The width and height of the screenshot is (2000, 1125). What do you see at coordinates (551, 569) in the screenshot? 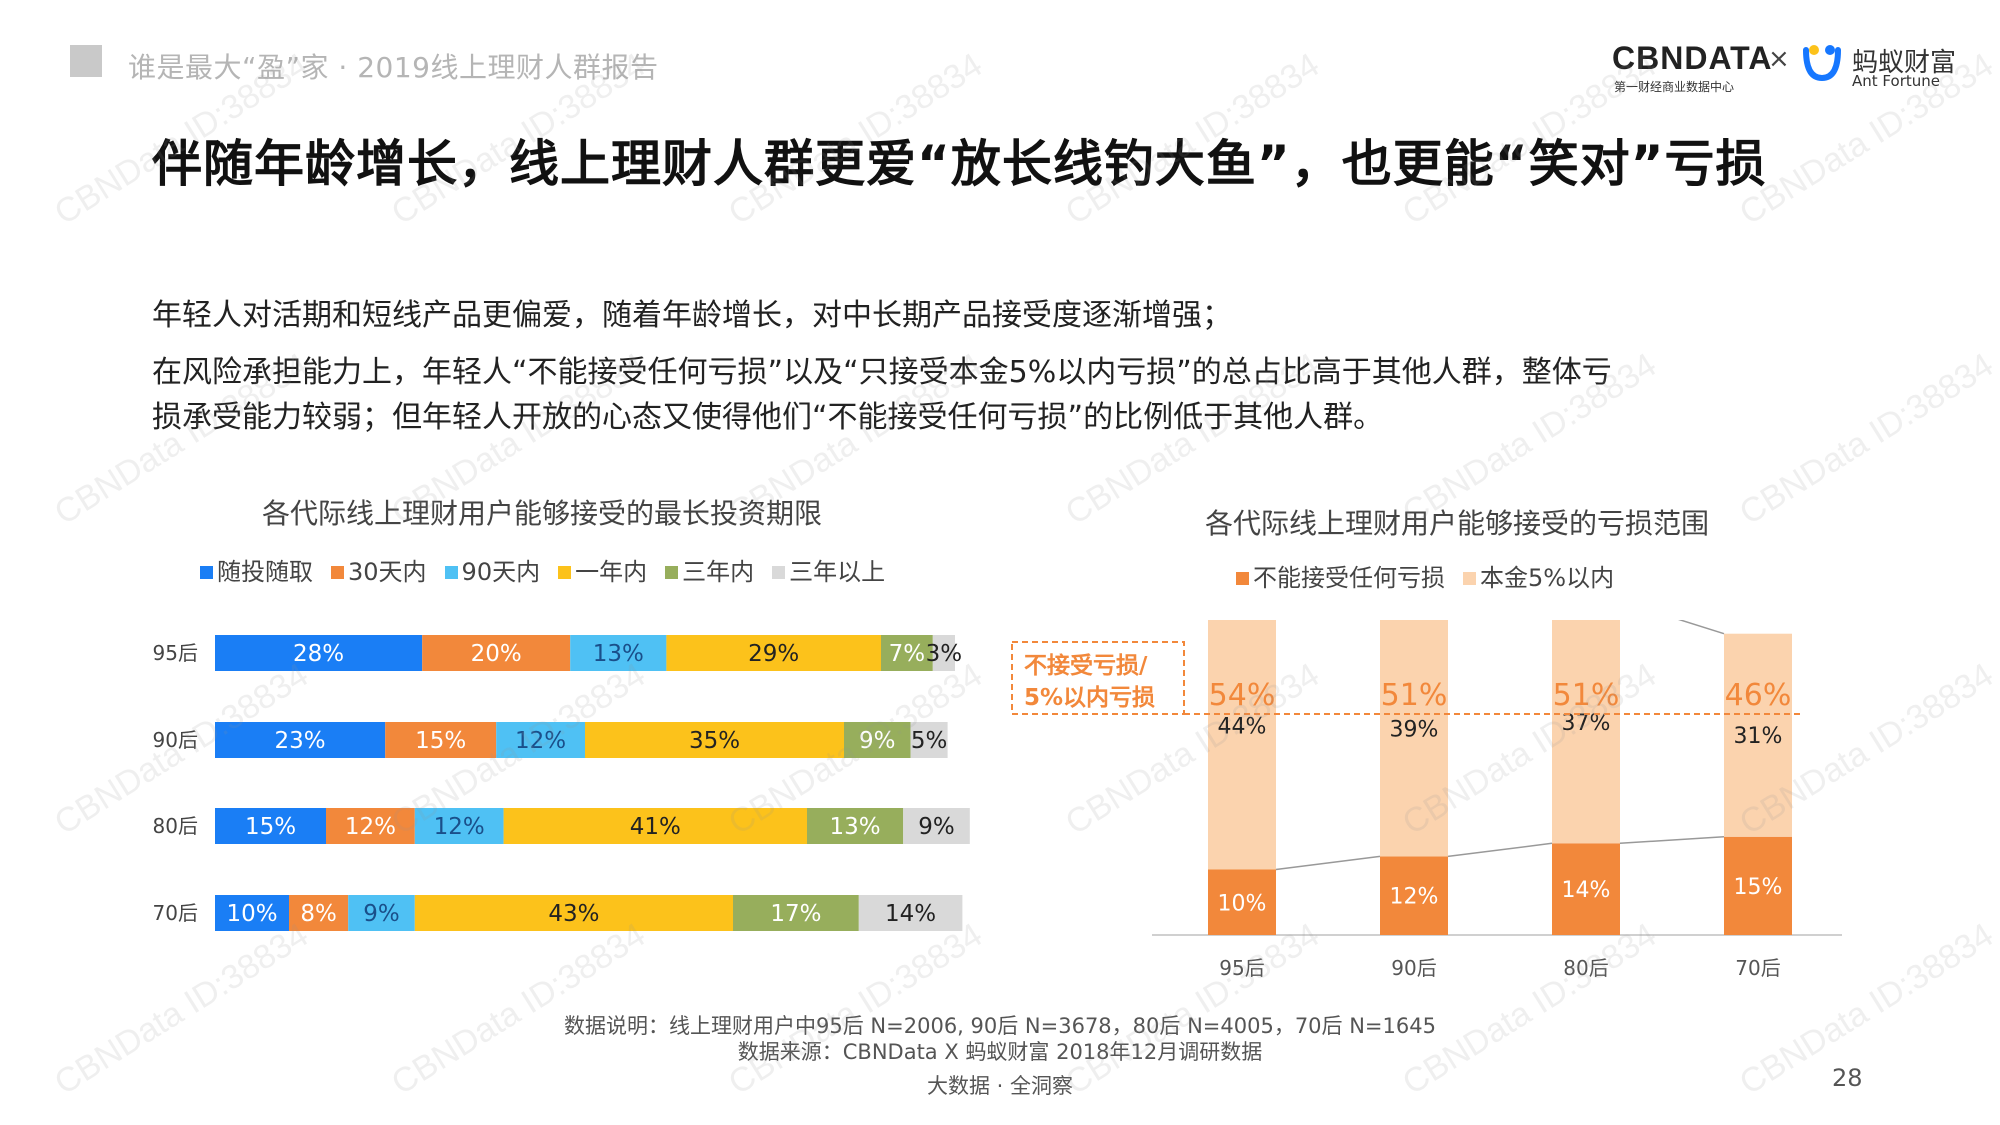
I see `left-chart-legend: 随投随取 30天内 90天内 一年内 三年内 三年以上` at bounding box center [551, 569].